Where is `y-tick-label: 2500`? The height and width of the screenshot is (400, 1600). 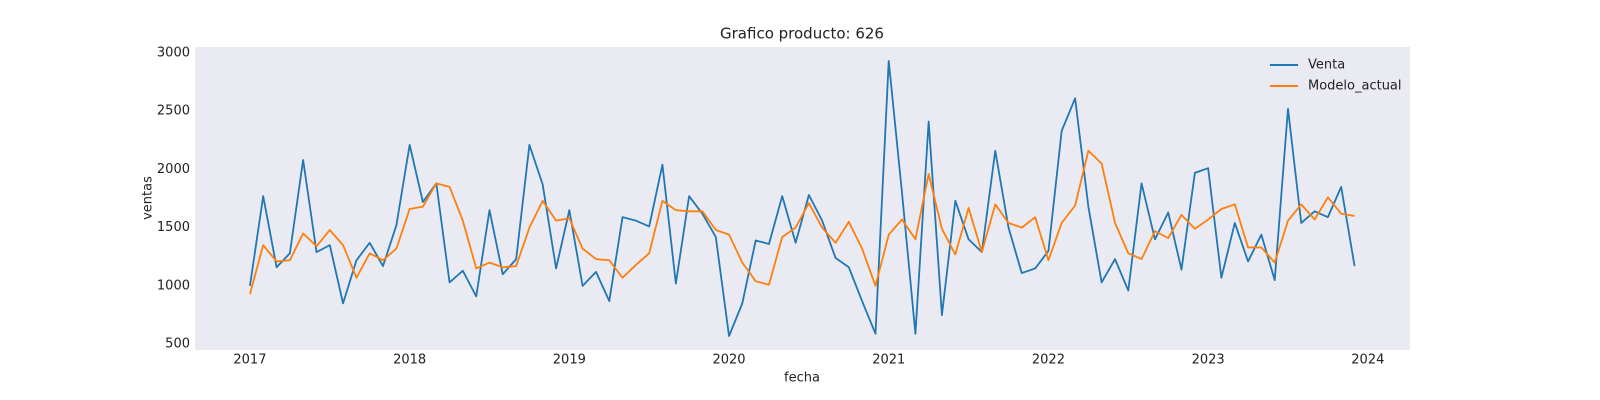 y-tick-label: 2500 is located at coordinates (173, 111).